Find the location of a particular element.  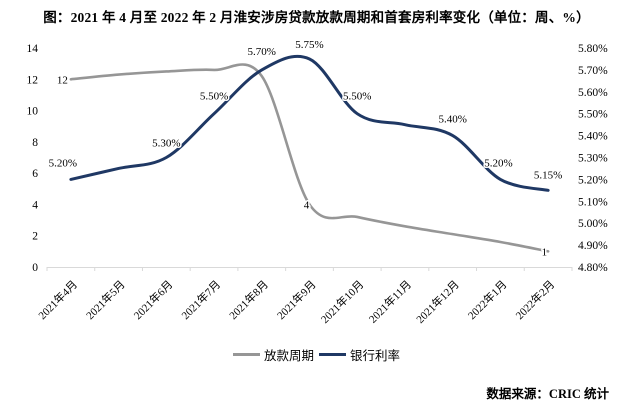

x-axis-label: 2021年7月 is located at coordinates (200, 299).